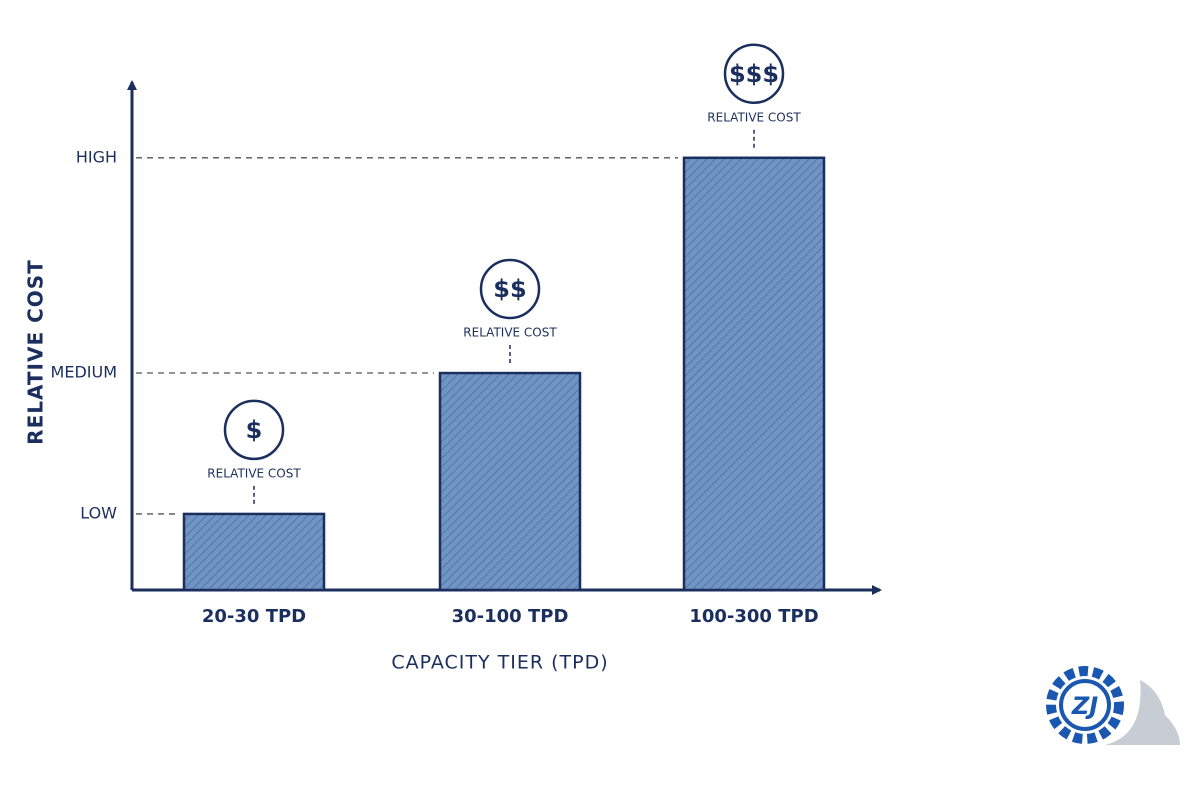  Describe the element at coordinates (1142, 712) in the screenshot. I see `logo-swoosh` at that location.